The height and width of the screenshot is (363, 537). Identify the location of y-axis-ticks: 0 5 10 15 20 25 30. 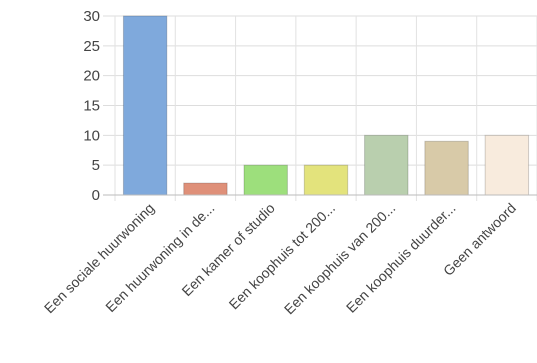
(91, 106).